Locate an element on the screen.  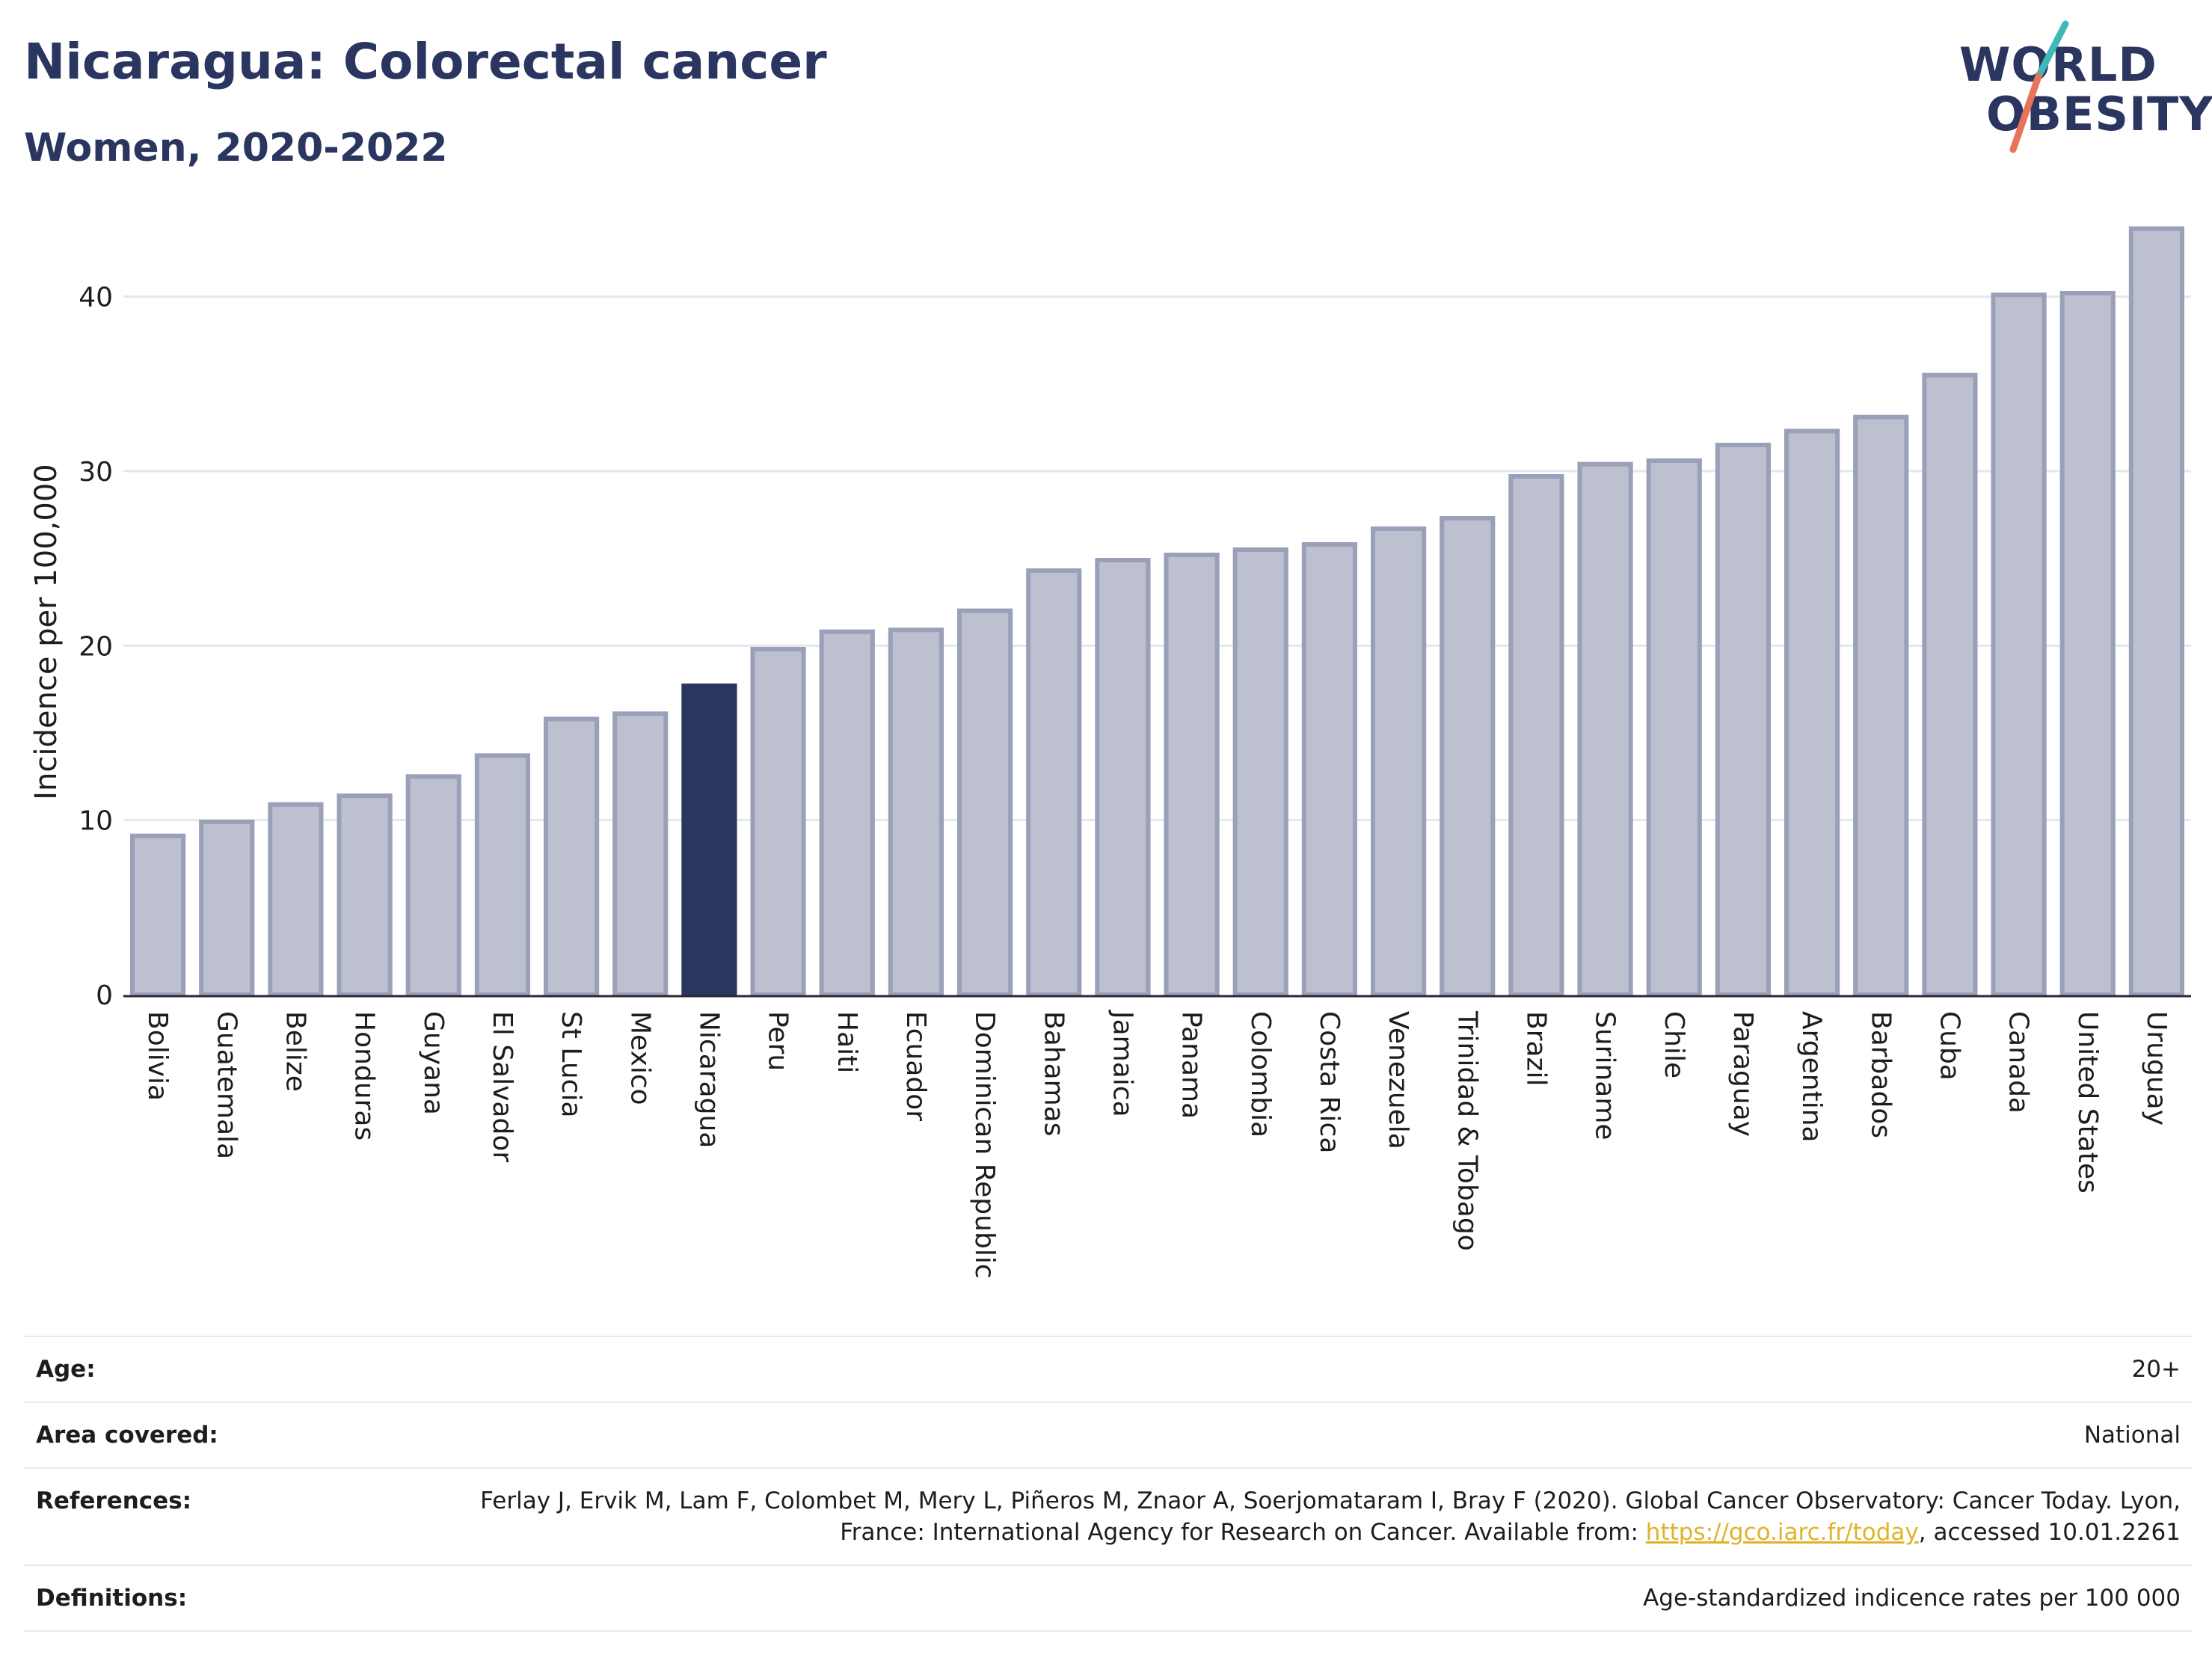
x-tick-label: Argentina is located at coordinates (1811, 1077).